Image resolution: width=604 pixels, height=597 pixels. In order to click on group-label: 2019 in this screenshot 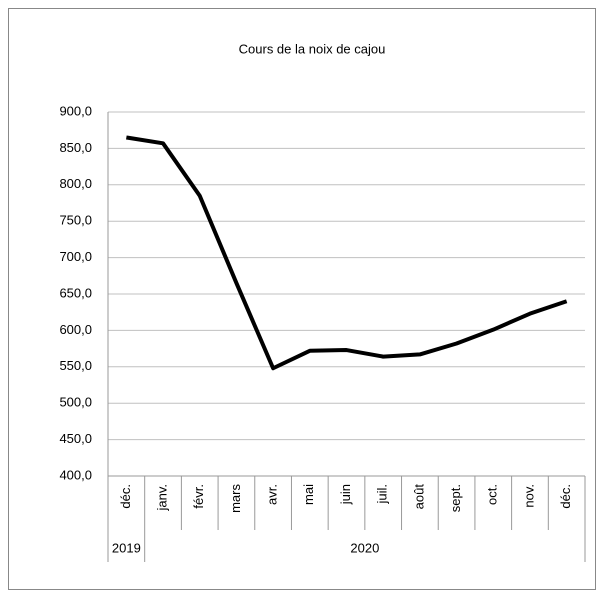, I will do `click(126, 547)`.